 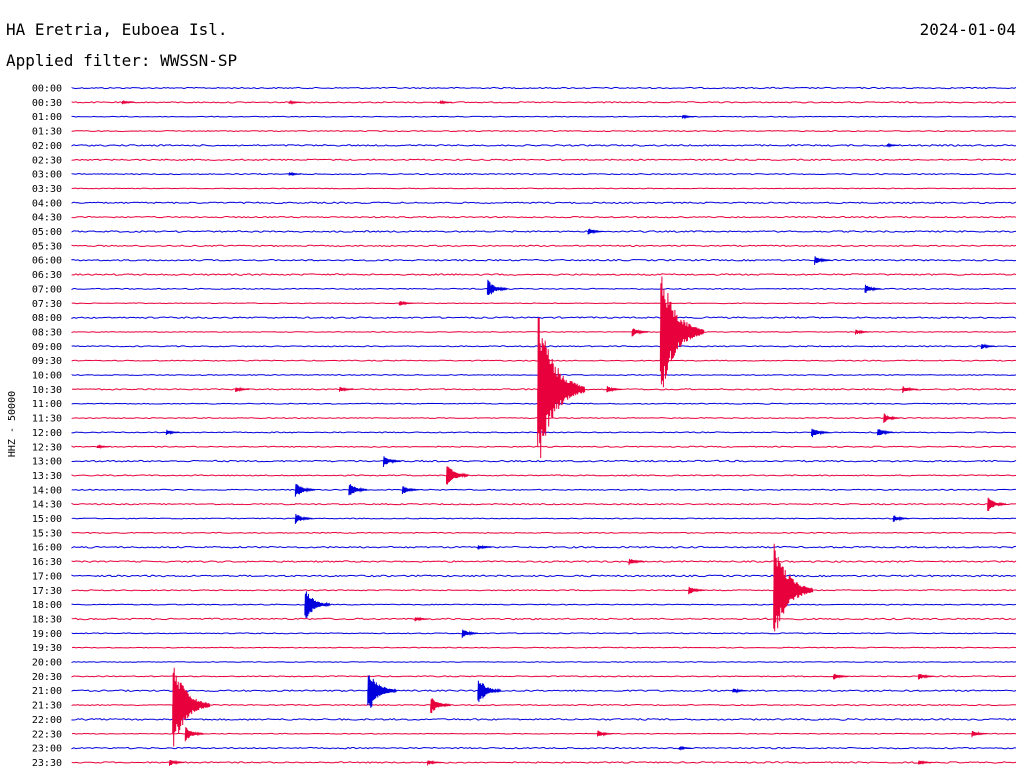 I want to click on time-tick-label: 20:00, so click(x=47, y=663).